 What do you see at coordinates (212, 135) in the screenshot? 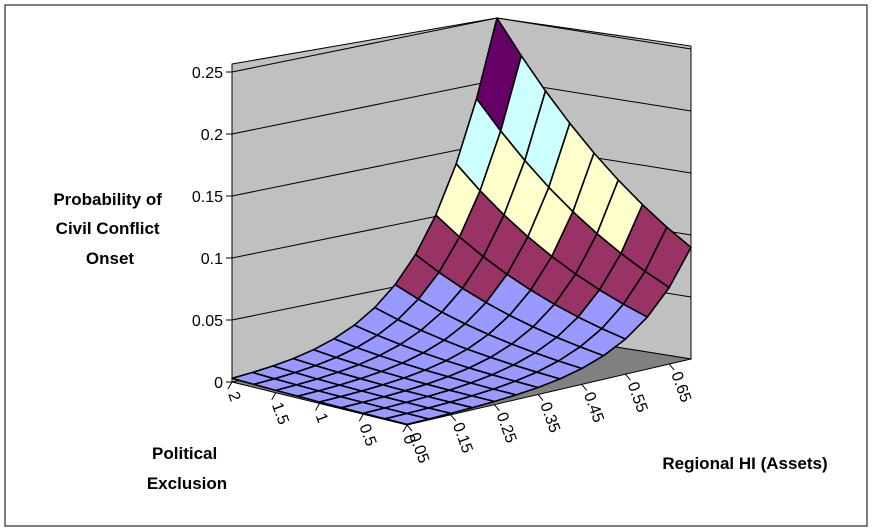
I see `z-tick-label: 0.2` at bounding box center [212, 135].